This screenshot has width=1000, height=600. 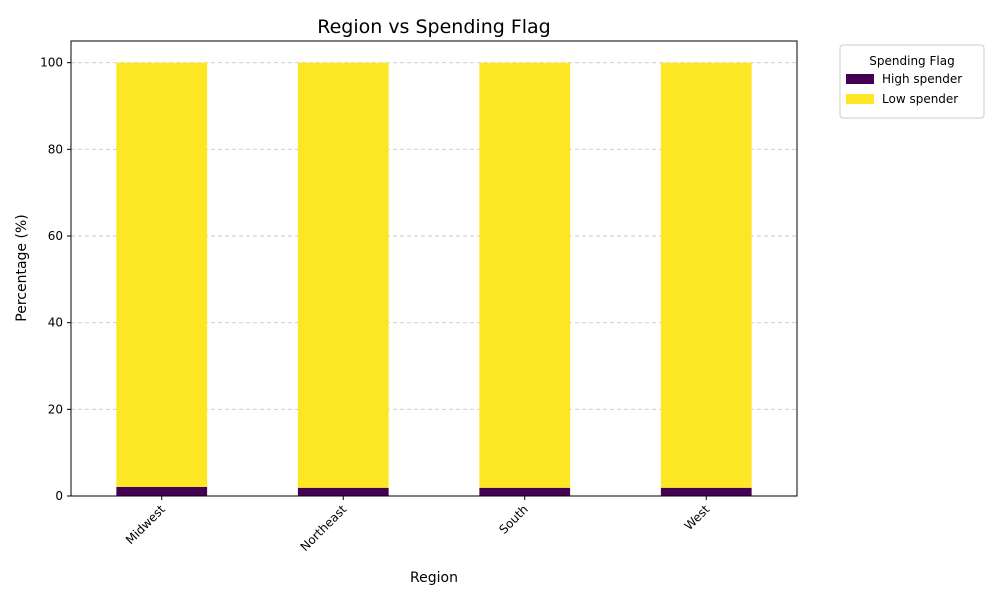 I want to click on y-tick-label: 20, so click(x=55, y=409).